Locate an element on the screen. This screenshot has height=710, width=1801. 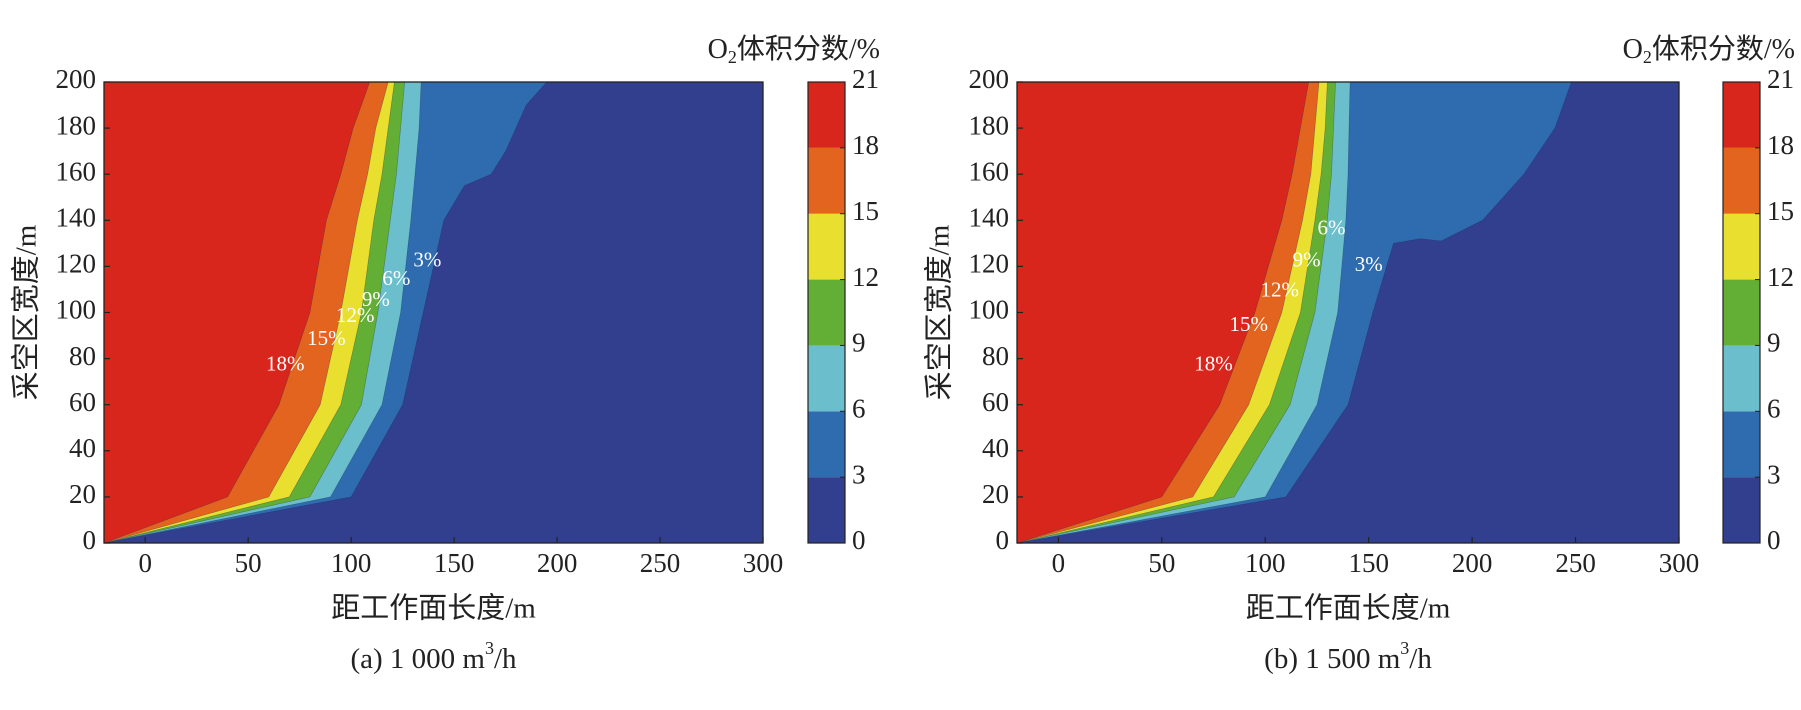
panel-caption: (a) 1 000 m3/h is located at coordinates (433, 656).